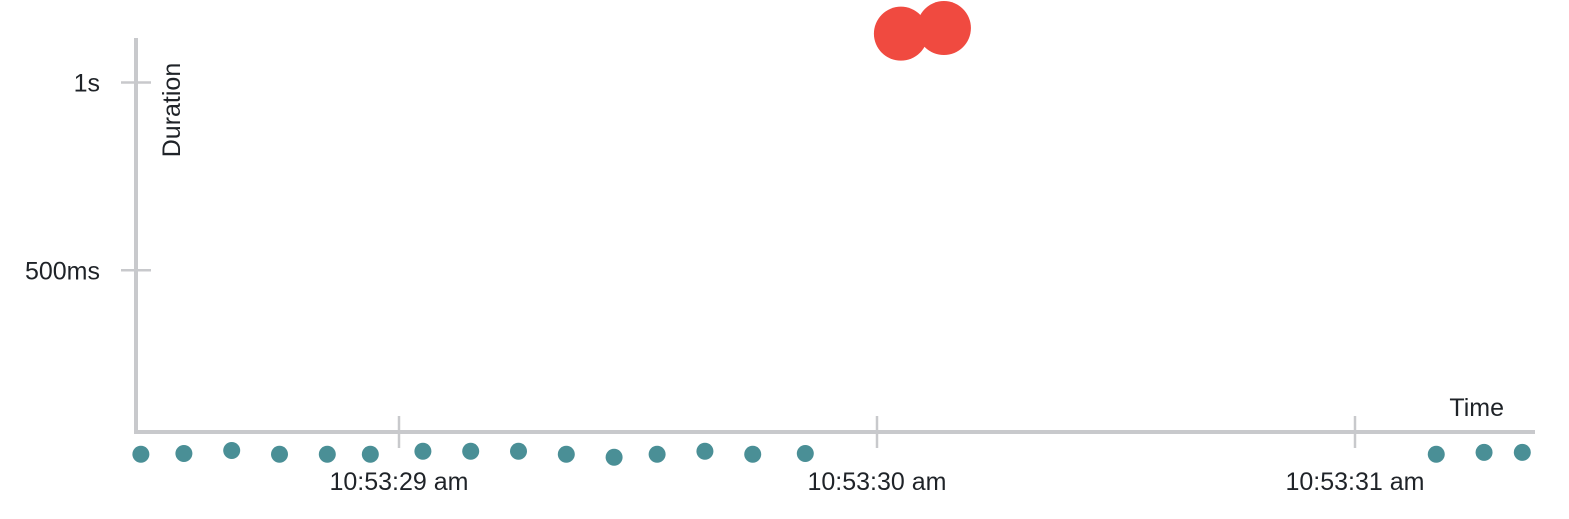  I want to click on x-tick-label: 10:53:31 am, so click(1355, 482).